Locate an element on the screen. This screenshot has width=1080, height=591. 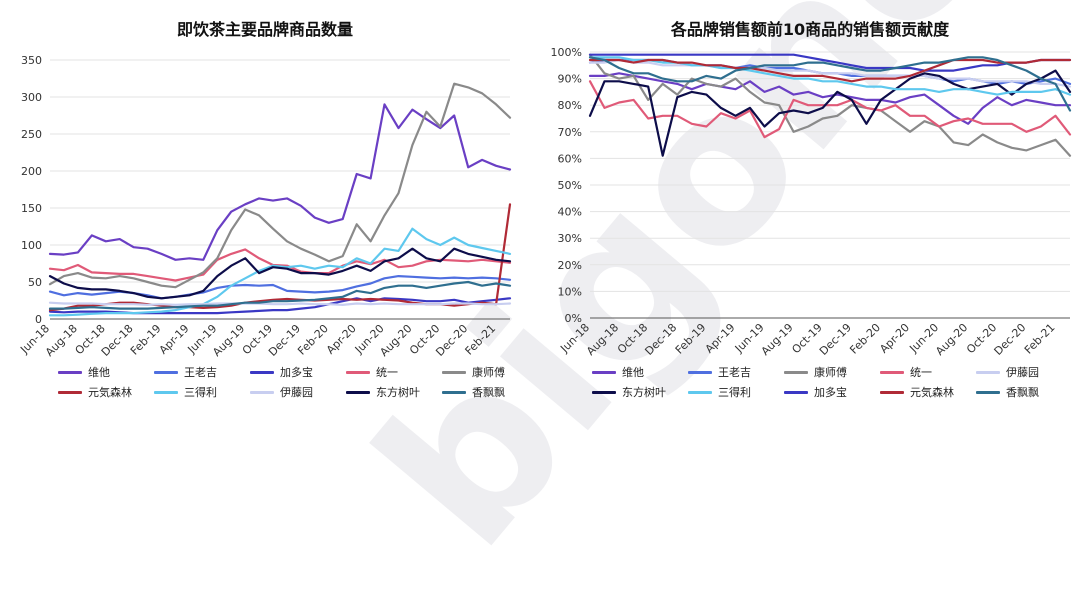
x-tick-label: Apr-19 is located at coordinates (174, 339).